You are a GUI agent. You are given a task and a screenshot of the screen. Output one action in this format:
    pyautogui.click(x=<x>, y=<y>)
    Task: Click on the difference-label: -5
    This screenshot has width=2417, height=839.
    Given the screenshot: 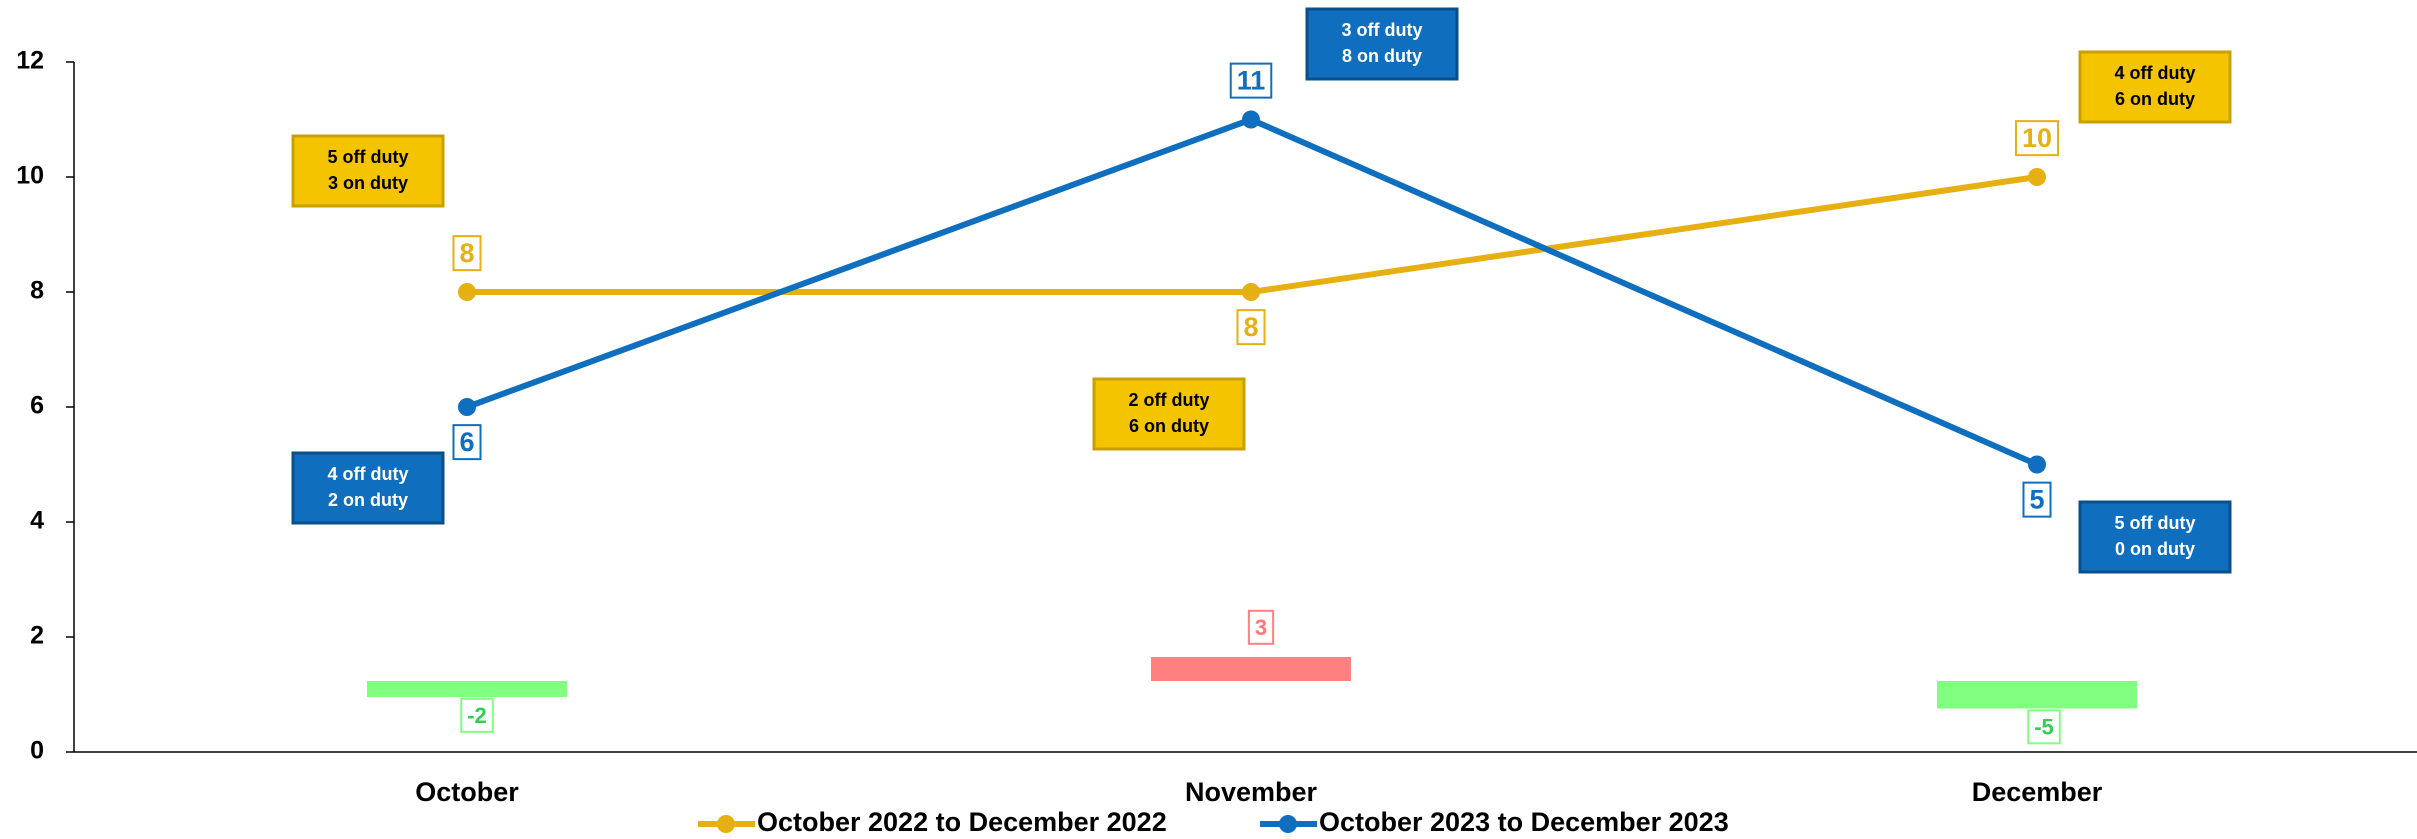 What is the action you would take?
    pyautogui.click(x=2044, y=726)
    